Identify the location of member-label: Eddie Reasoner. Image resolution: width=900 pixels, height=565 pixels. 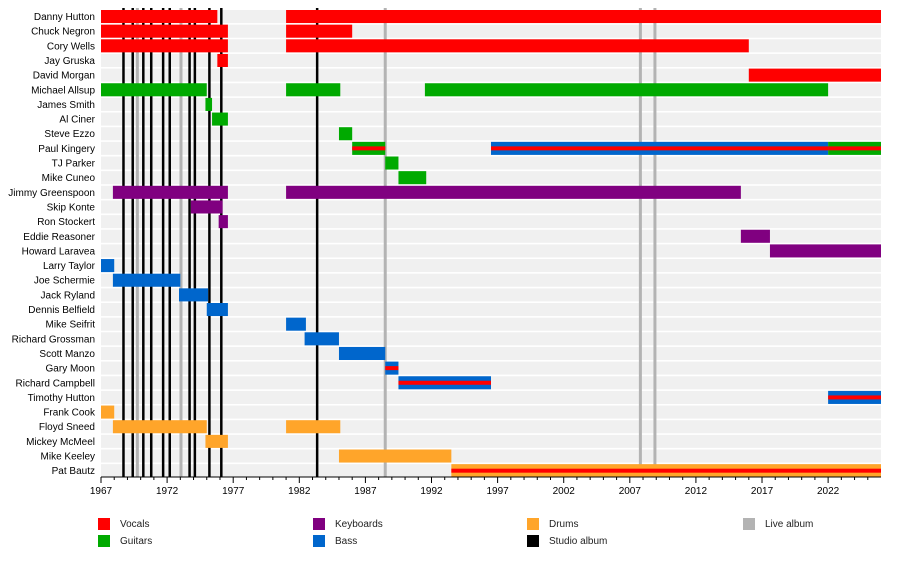
(59, 237).